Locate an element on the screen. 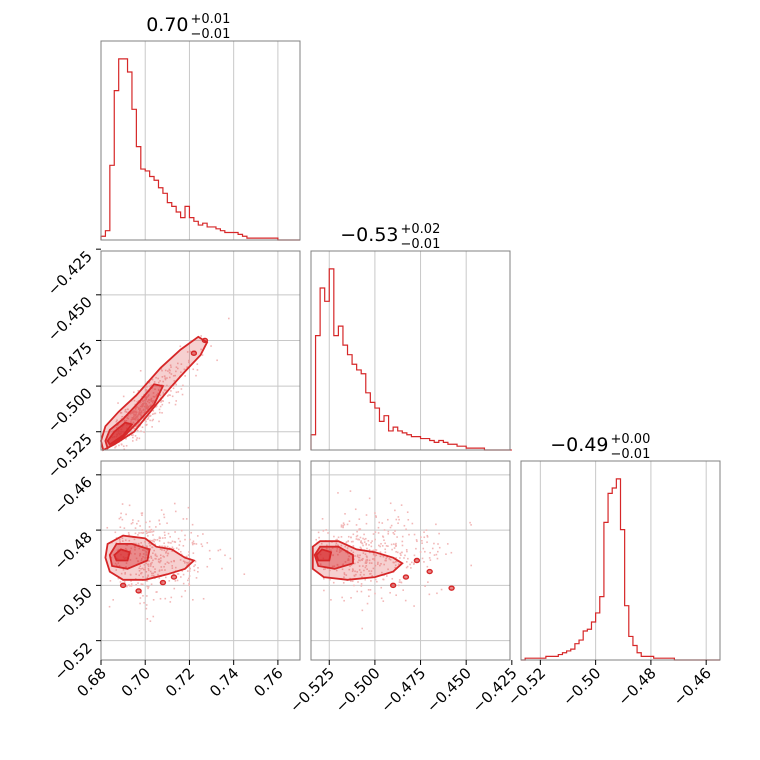 Image resolution: width=760 pixels, height=760 pixels. y-tick-label: −0.500 is located at coordinates (70, 410).